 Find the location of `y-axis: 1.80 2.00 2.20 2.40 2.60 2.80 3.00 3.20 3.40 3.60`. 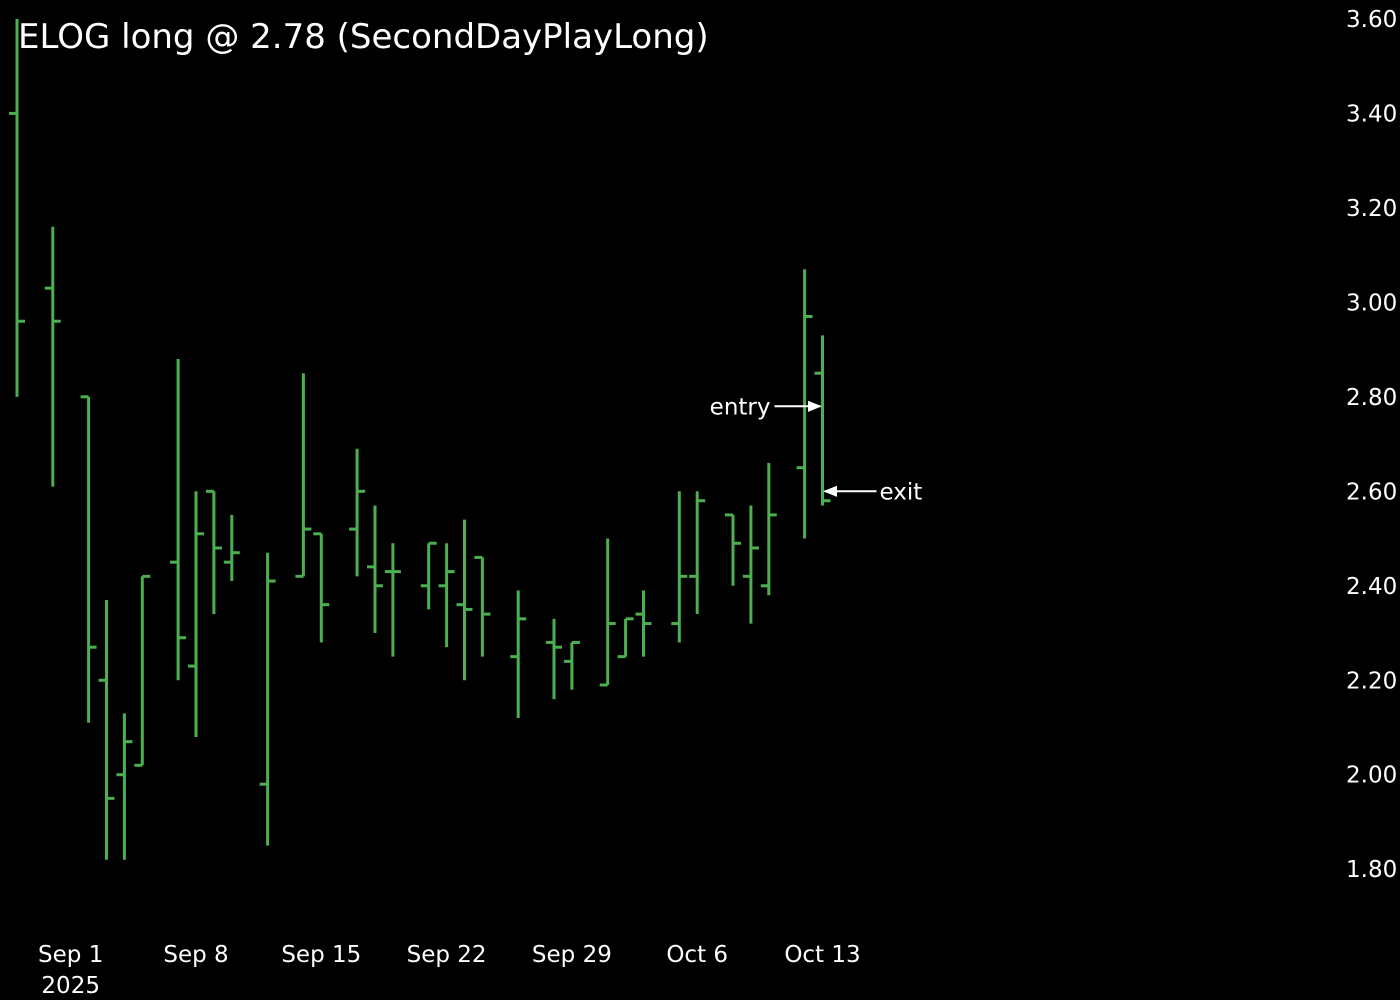

y-axis: 1.80 2.00 2.20 2.40 2.60 2.80 3.00 3.20 3.40 3.60 is located at coordinates (1371, 445).